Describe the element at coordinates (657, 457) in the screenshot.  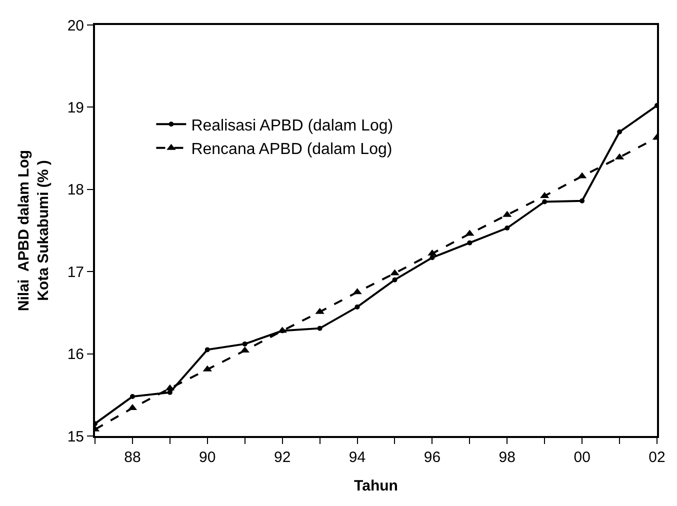
I see `x-tick-label: 02` at that location.